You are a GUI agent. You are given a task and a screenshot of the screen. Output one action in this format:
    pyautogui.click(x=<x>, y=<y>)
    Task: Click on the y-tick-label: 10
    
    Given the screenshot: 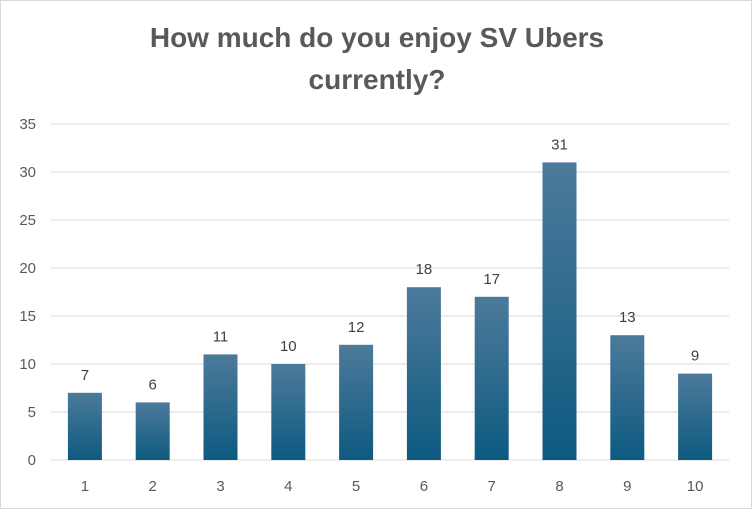 What is the action you would take?
    pyautogui.click(x=27, y=364)
    